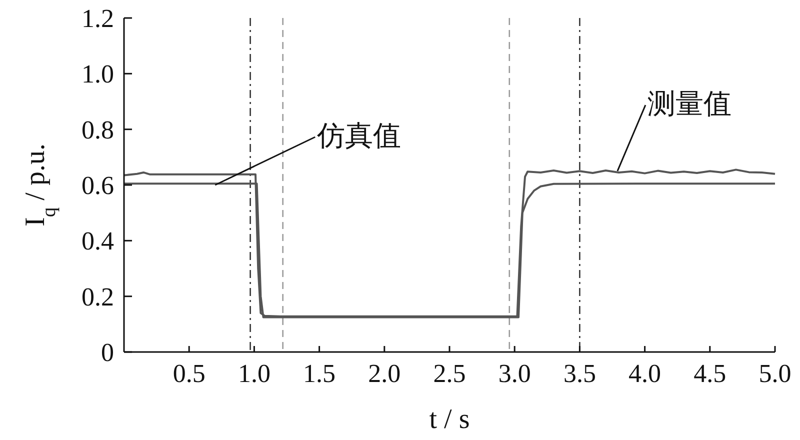 The image size is (800, 440). I want to click on y-tick-label: 1.0, so click(98, 74).